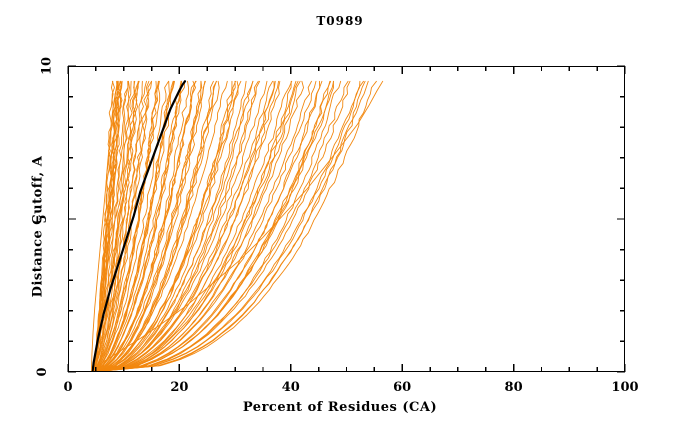  I want to click on chart-title: T0989, so click(340, 21).